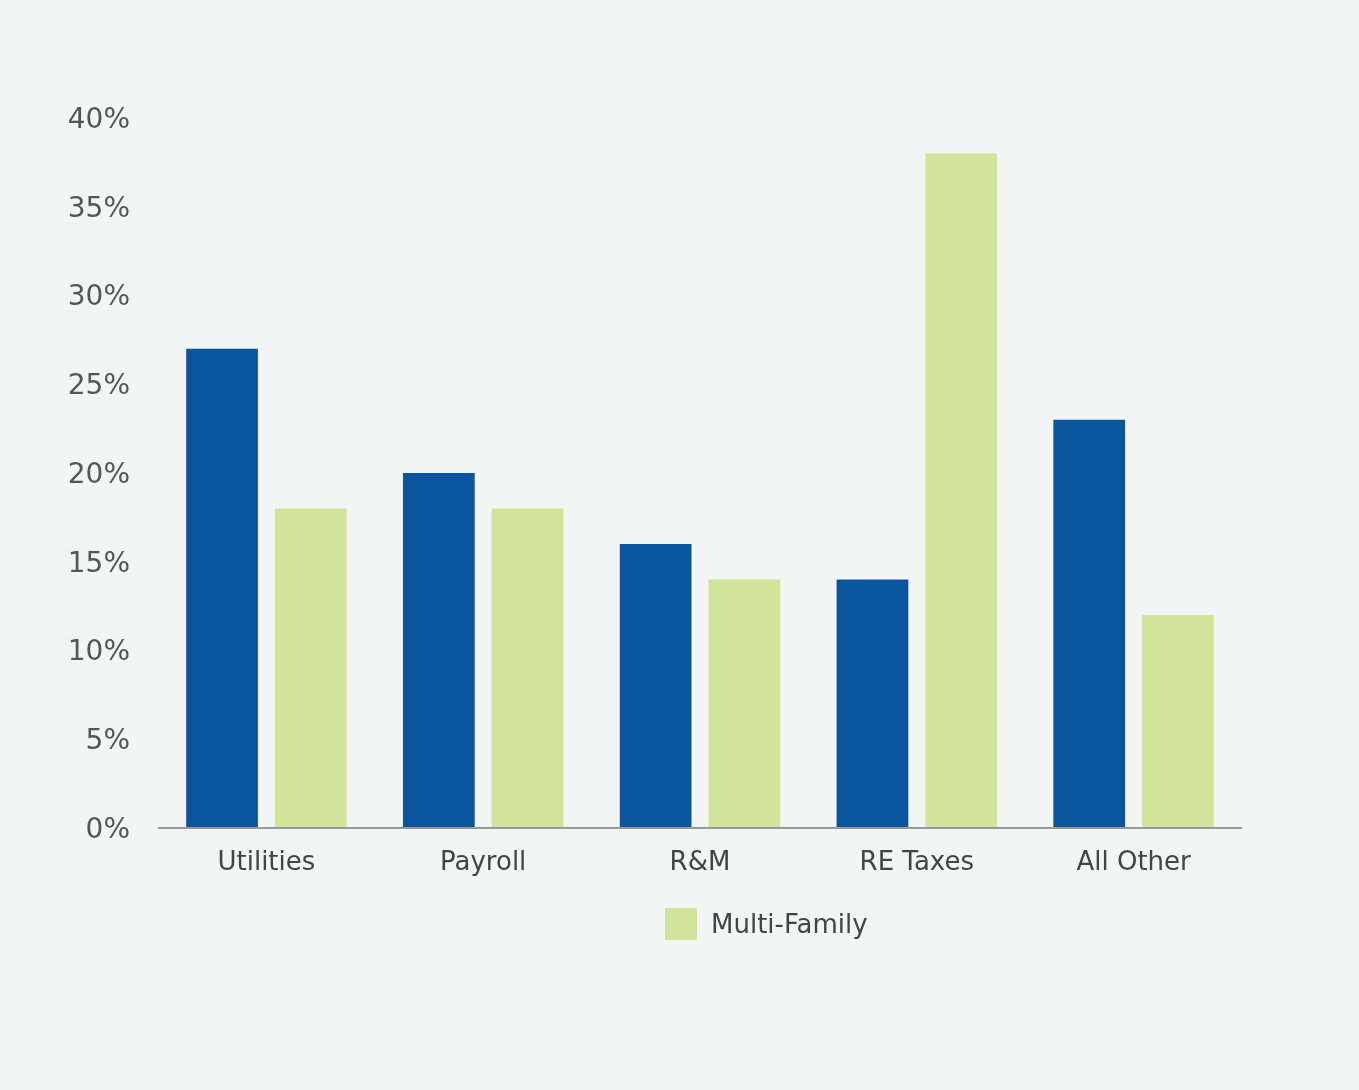 This screenshot has height=1090, width=1359. Describe the element at coordinates (98, 473) in the screenshot. I see `y-tick-label: 20%` at that location.